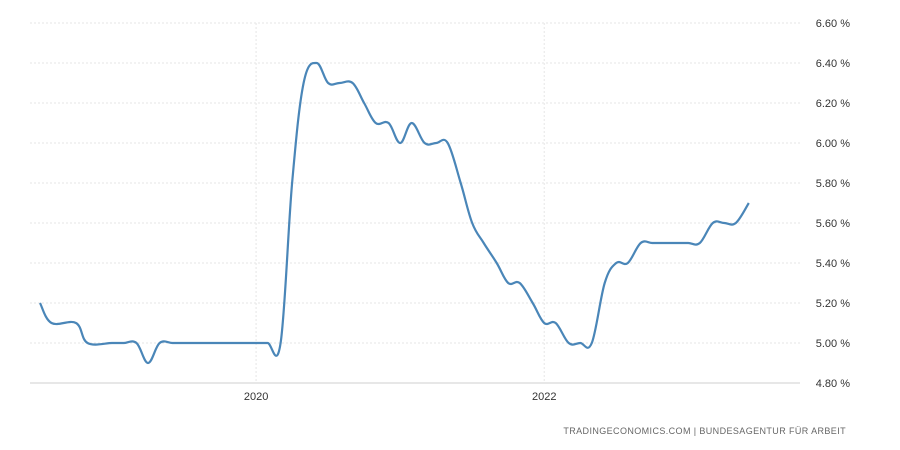 The height and width of the screenshot is (450, 900). I want to click on y-tick-label: 5.60 %, so click(833, 224).